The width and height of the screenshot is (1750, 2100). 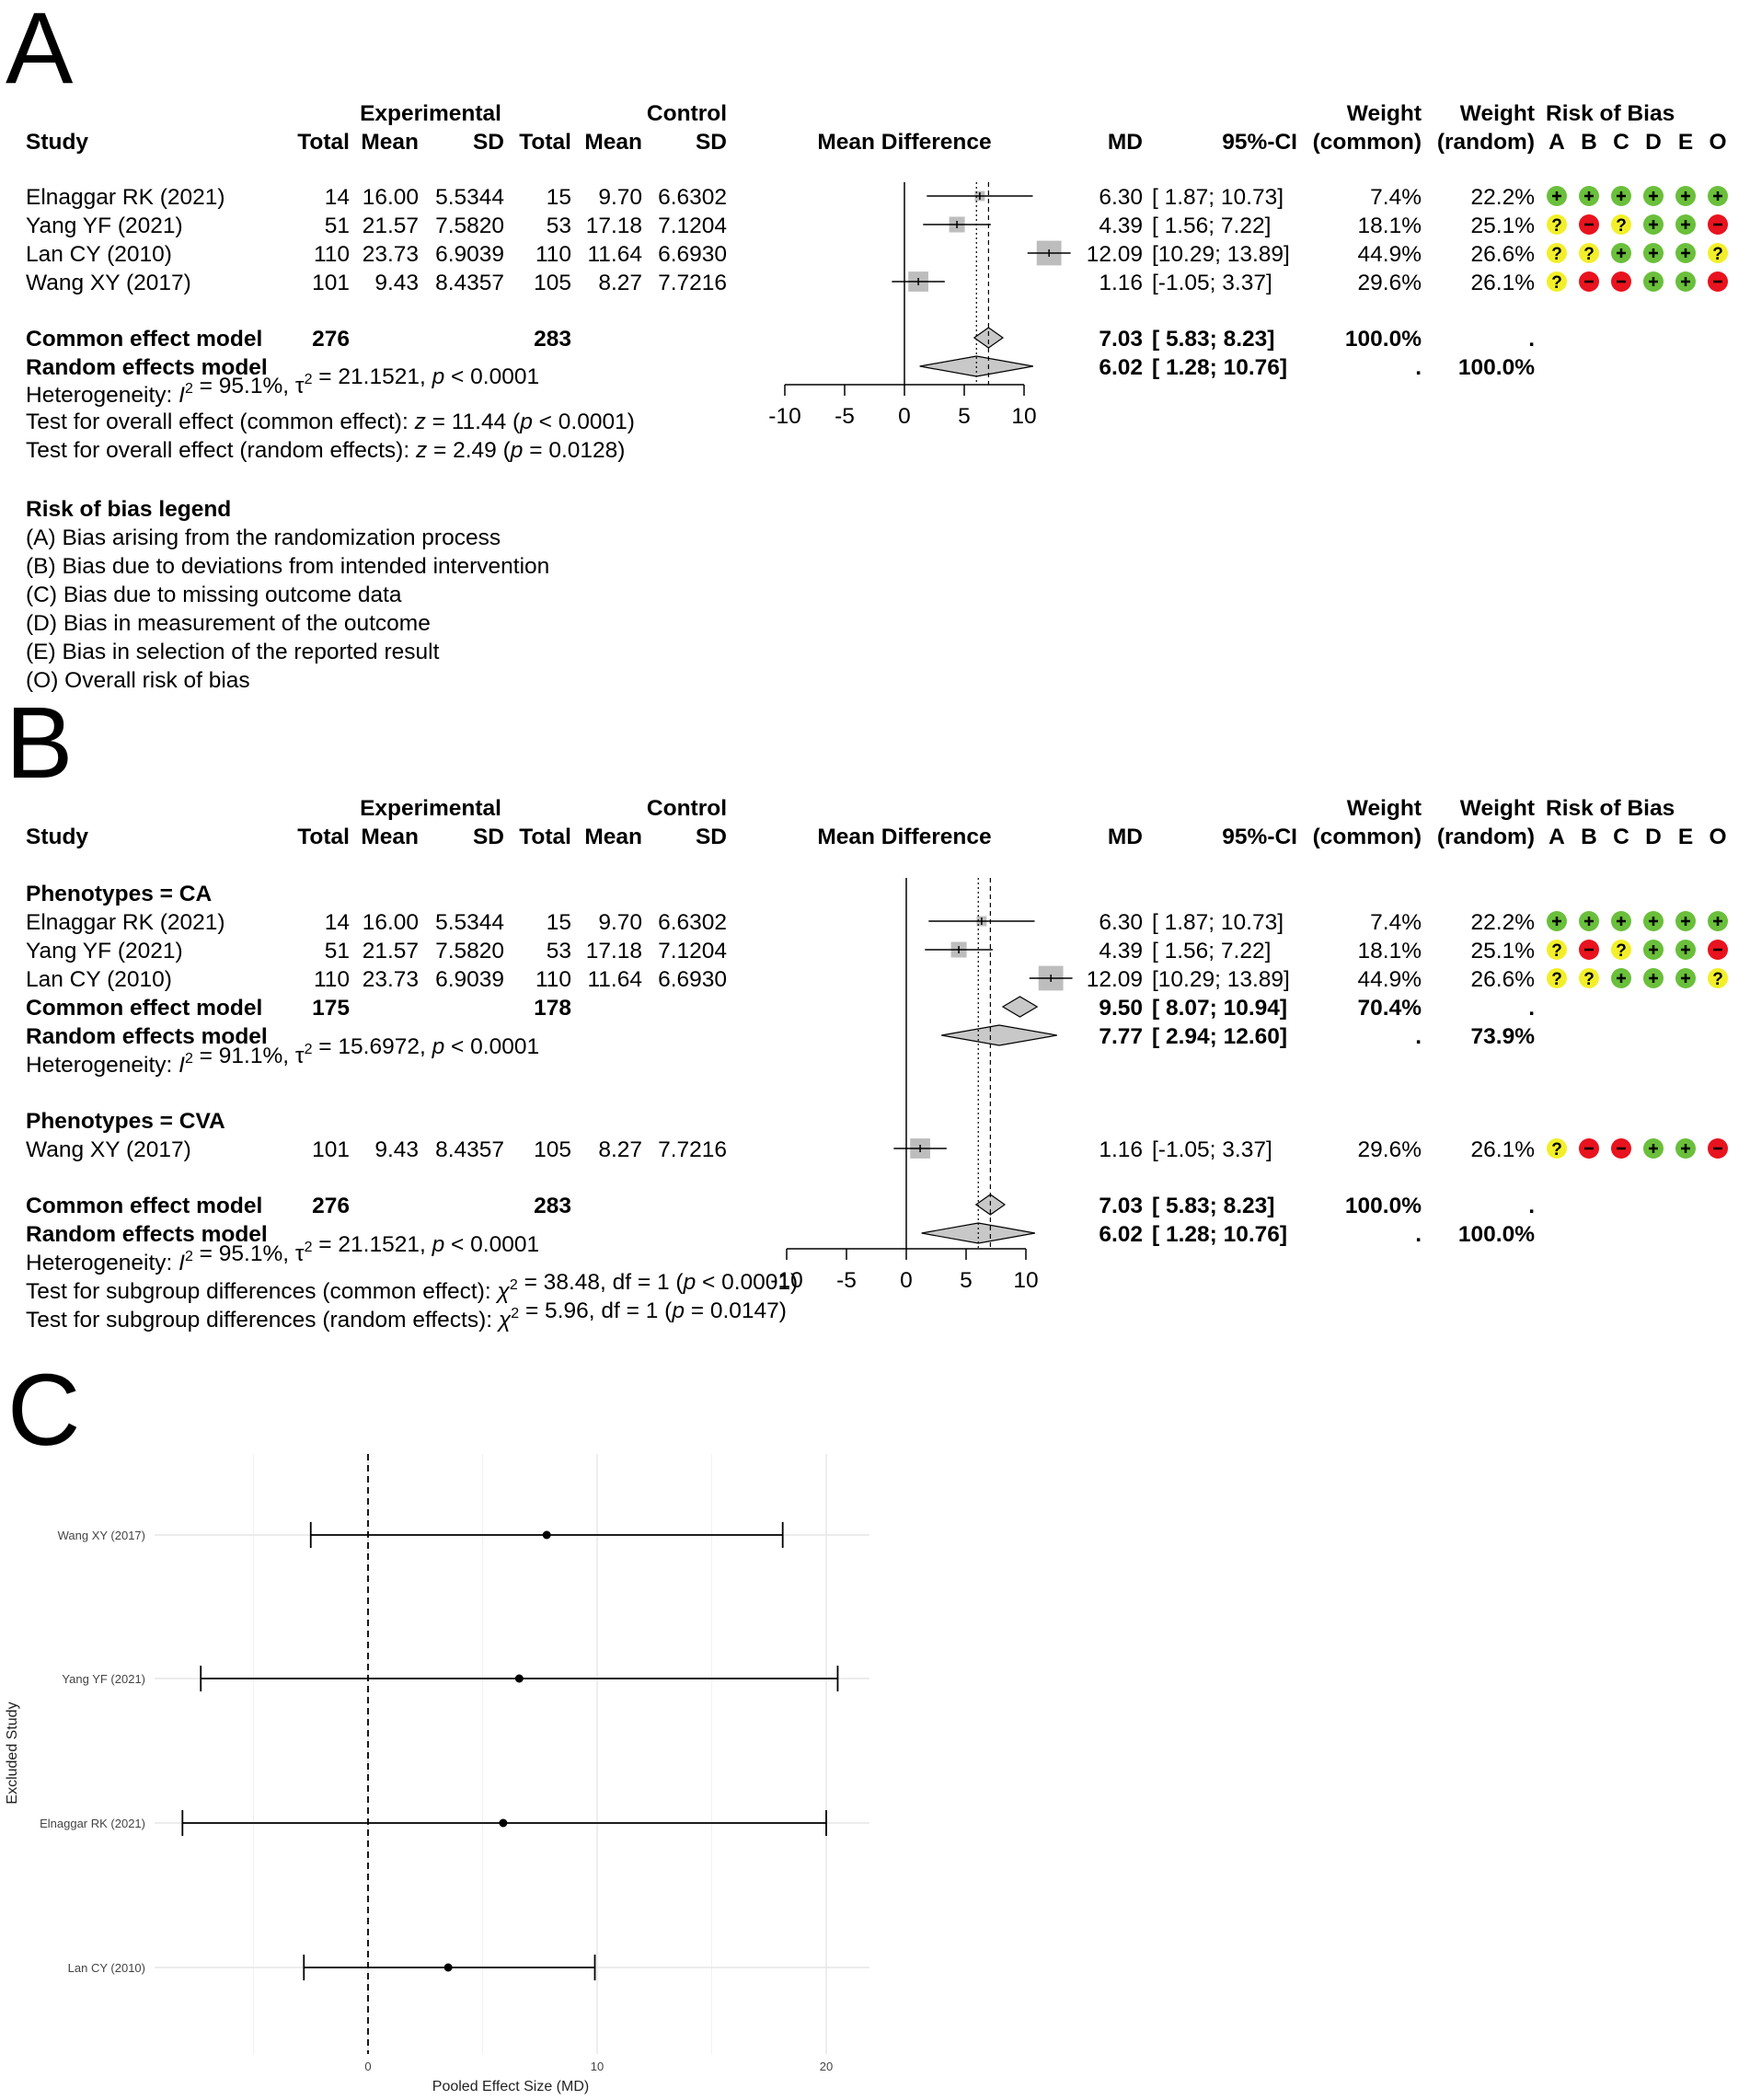 I want to click on x-tick-label: -10, so click(x=784, y=417).